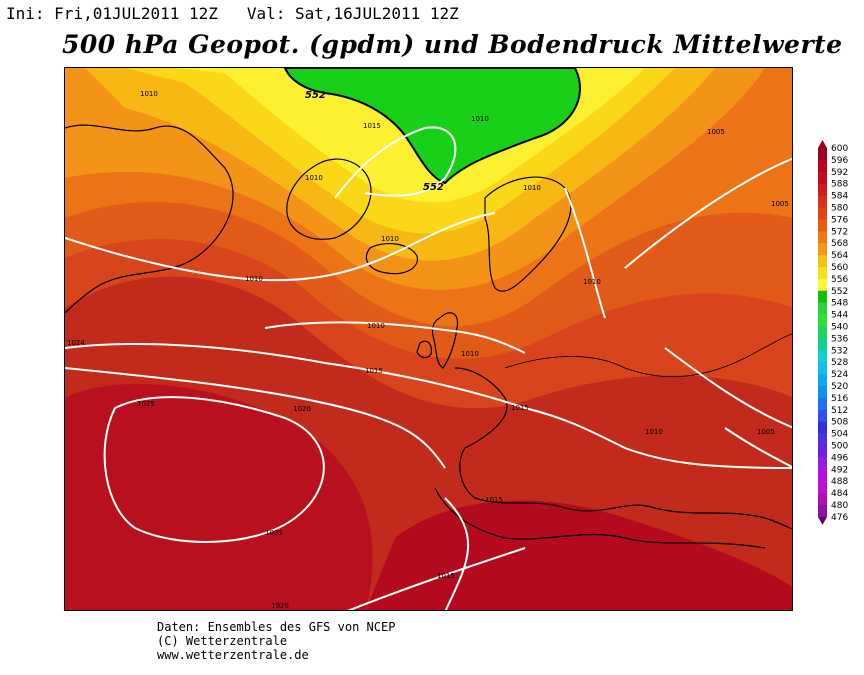 Image resolution: width=864 pixels, height=675 pixels. What do you see at coordinates (839, 435) in the screenshot?
I see `colorbar-label: 504` at bounding box center [839, 435].